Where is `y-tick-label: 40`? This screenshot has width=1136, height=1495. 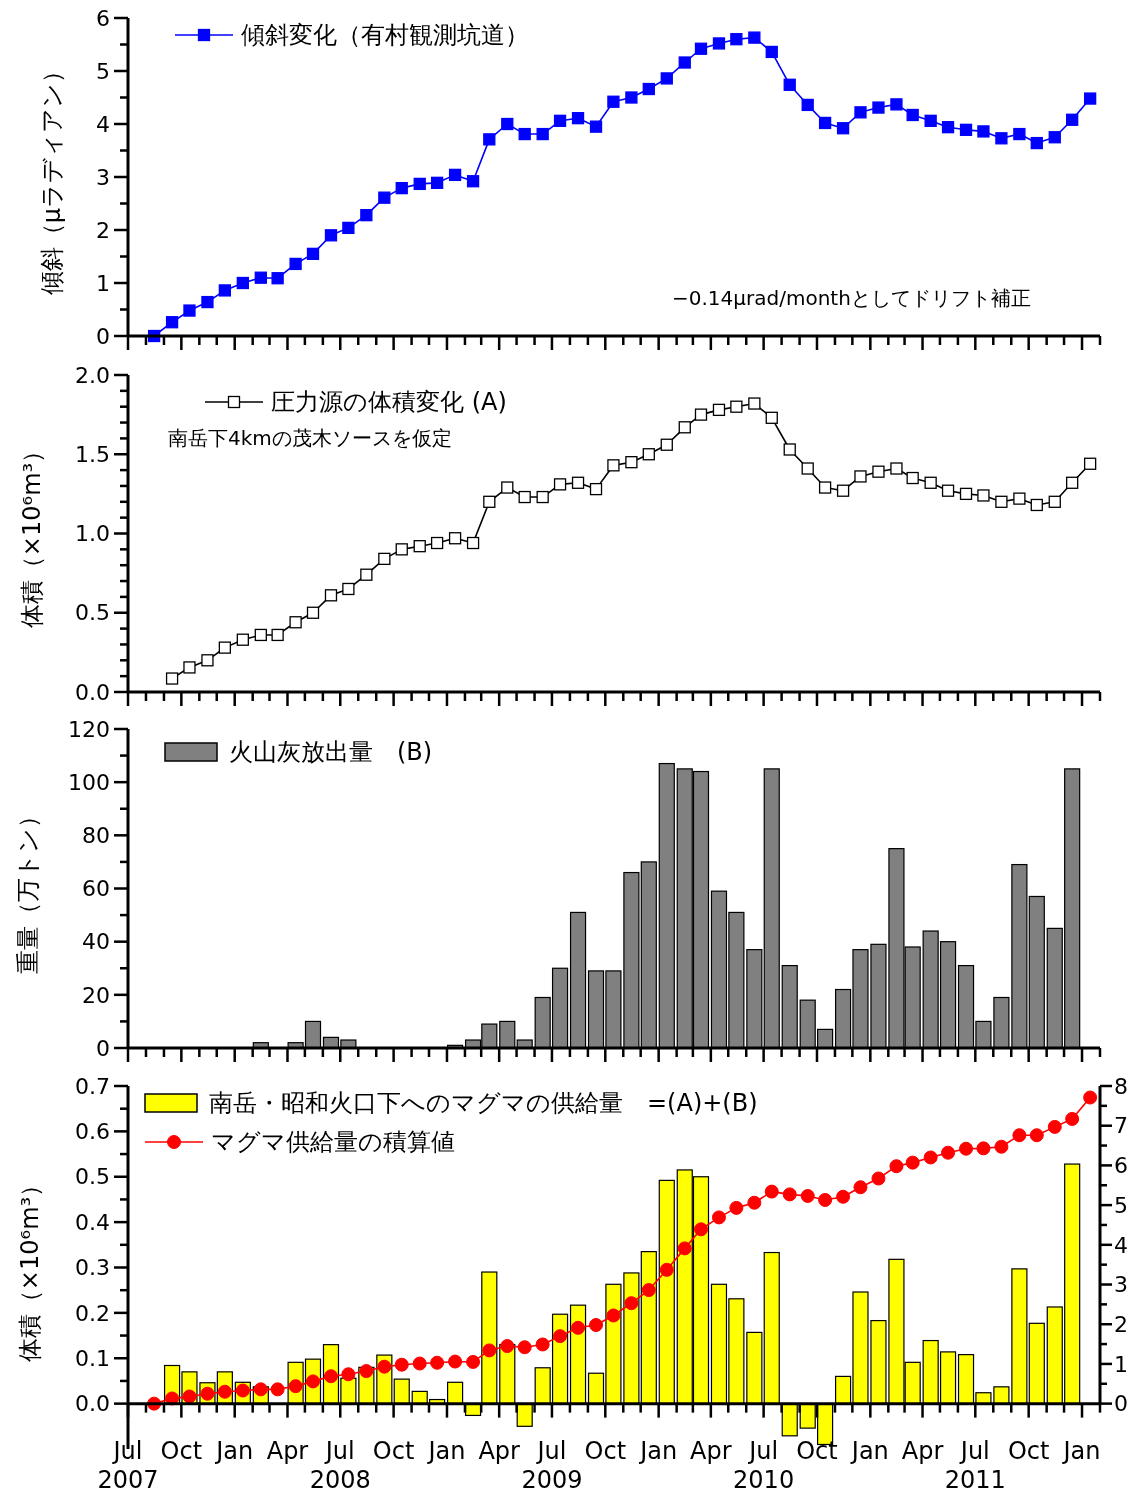 y-tick-label: 40 is located at coordinates (96, 942).